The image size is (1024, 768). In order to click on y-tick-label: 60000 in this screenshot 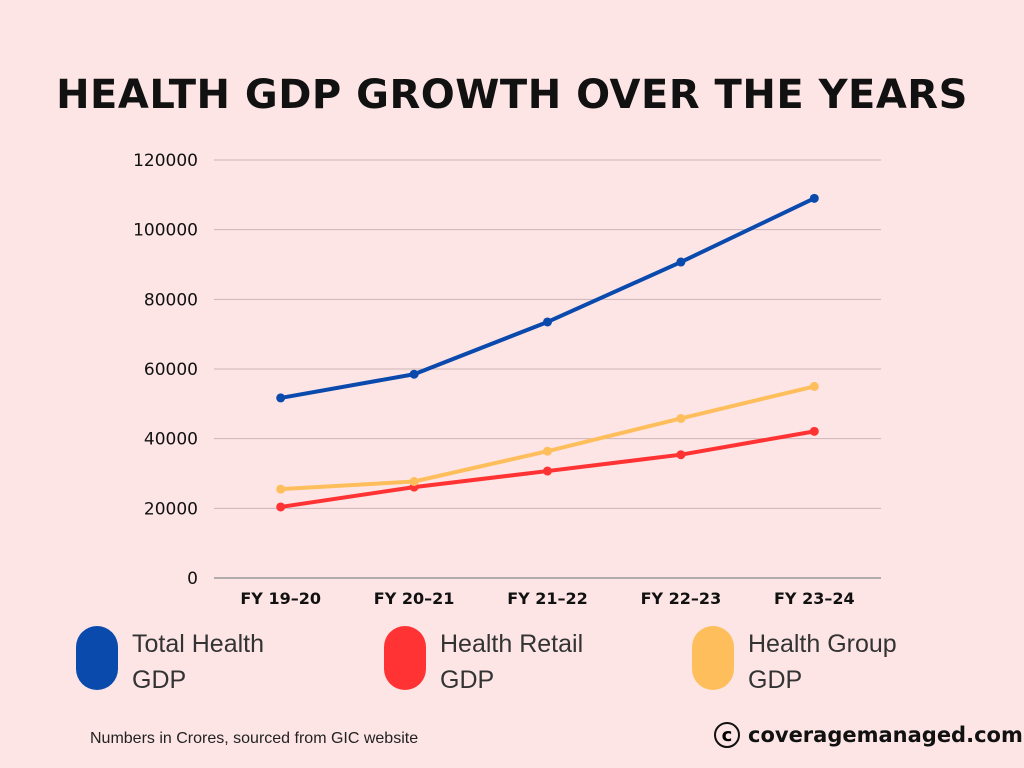, I will do `click(171, 370)`.